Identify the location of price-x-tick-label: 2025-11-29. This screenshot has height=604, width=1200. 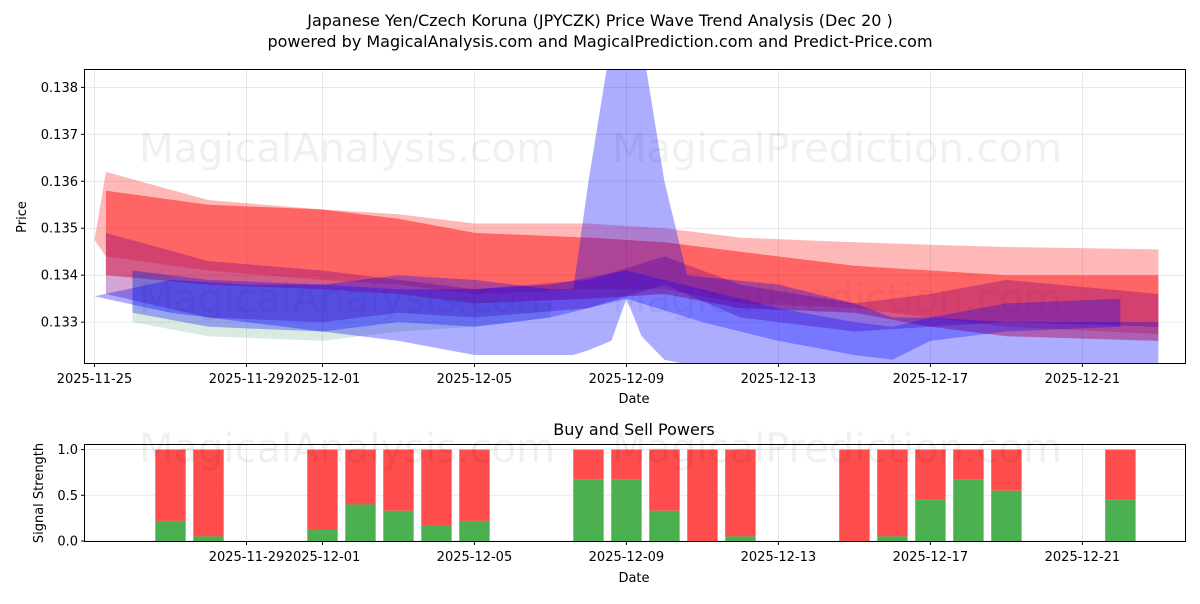
(247, 379).